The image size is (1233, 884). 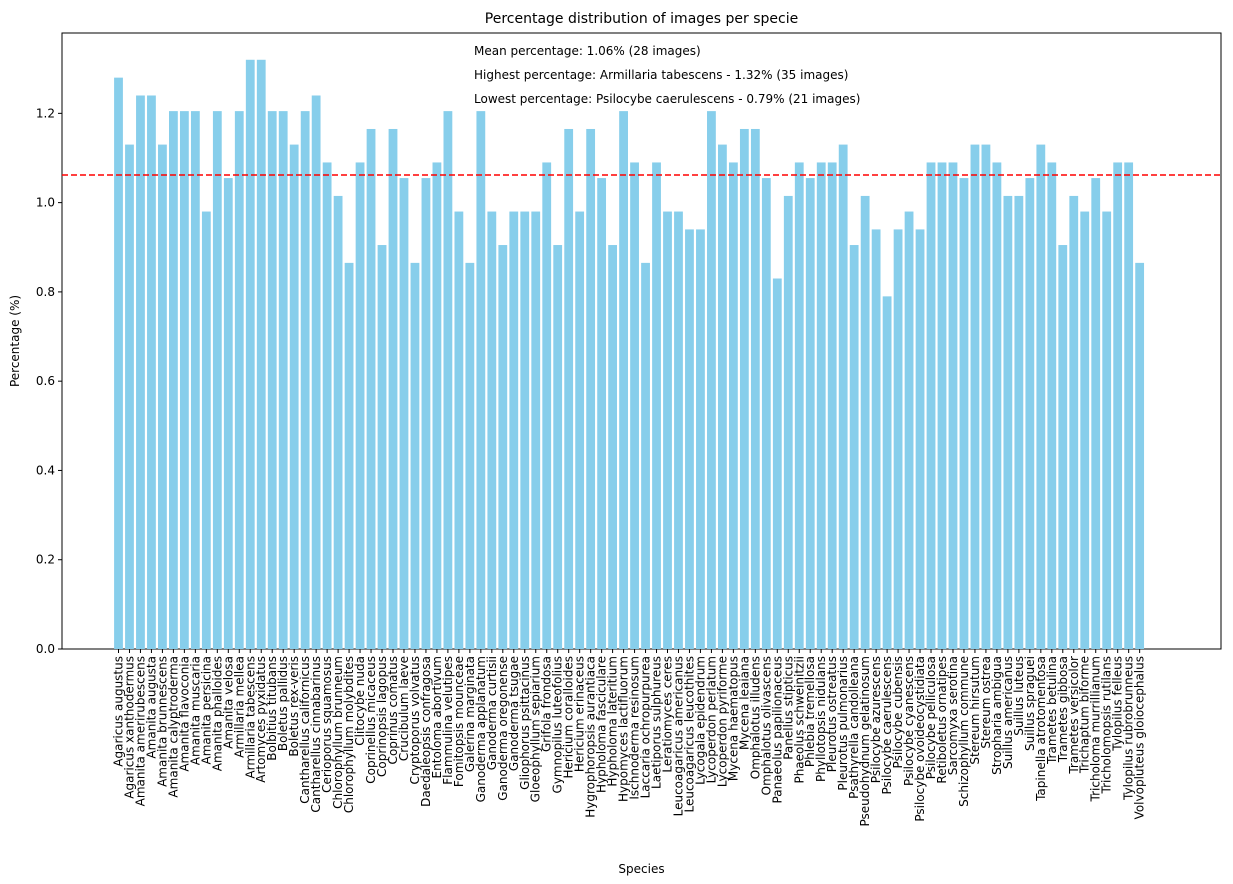 I want to click on y-tick-label: 0.6, so click(x=45, y=381).